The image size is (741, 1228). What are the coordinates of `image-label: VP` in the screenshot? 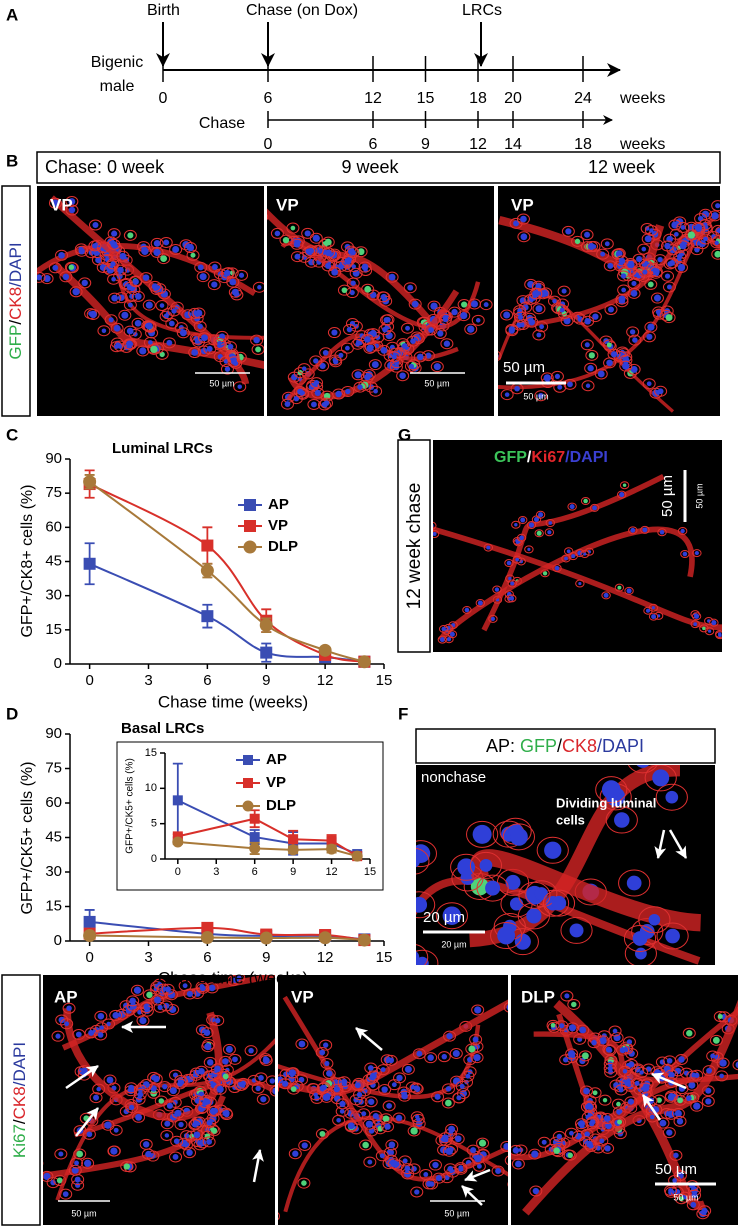 It's located at (61, 204).